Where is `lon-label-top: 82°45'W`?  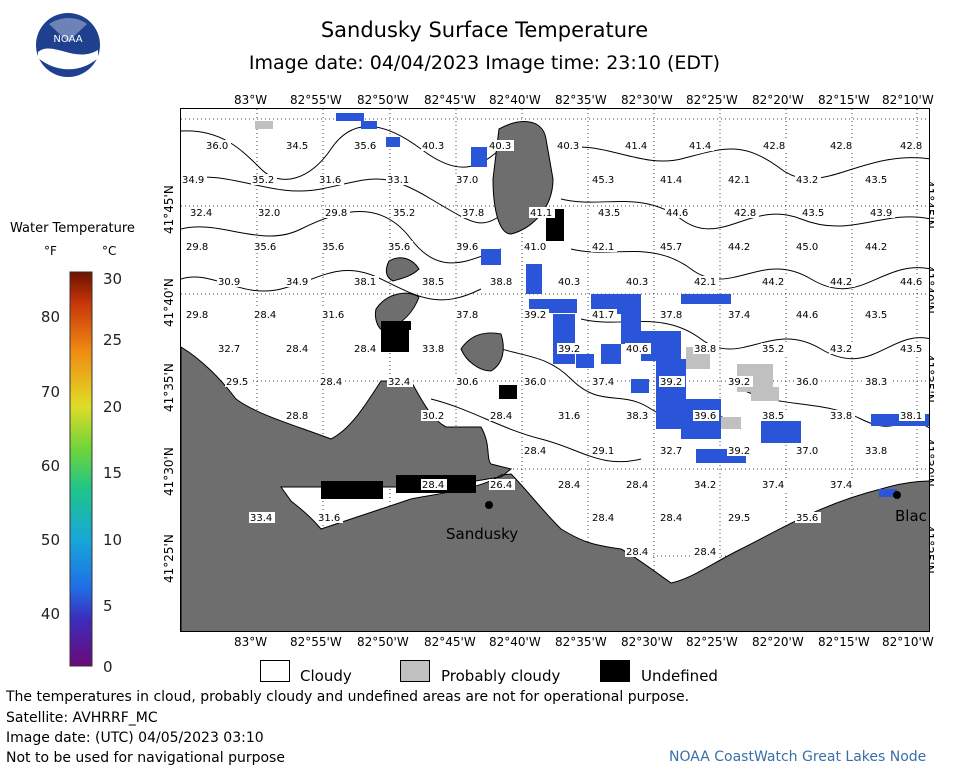
lon-label-top: 82°45'W is located at coordinates (450, 100).